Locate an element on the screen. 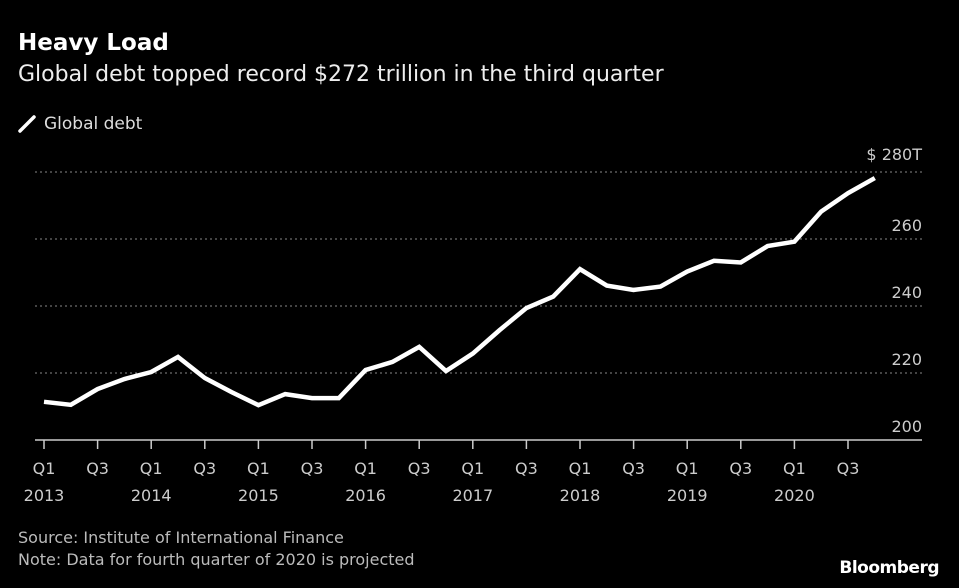 The image size is (959, 588). legend-label: Global debt is located at coordinates (93, 124).